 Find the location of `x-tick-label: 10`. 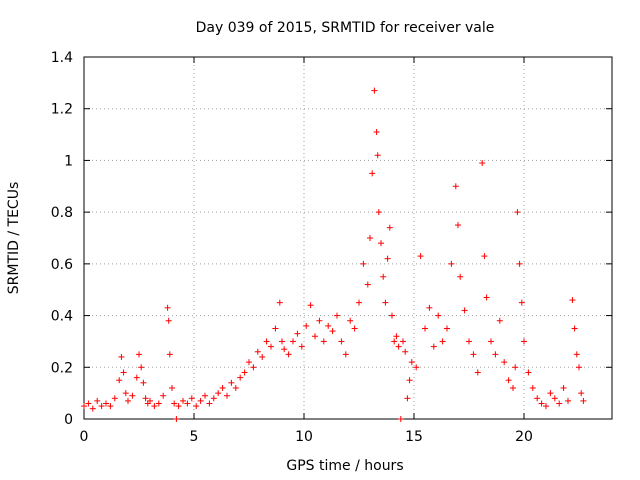

x-tick-label: 10 is located at coordinates (304, 437).